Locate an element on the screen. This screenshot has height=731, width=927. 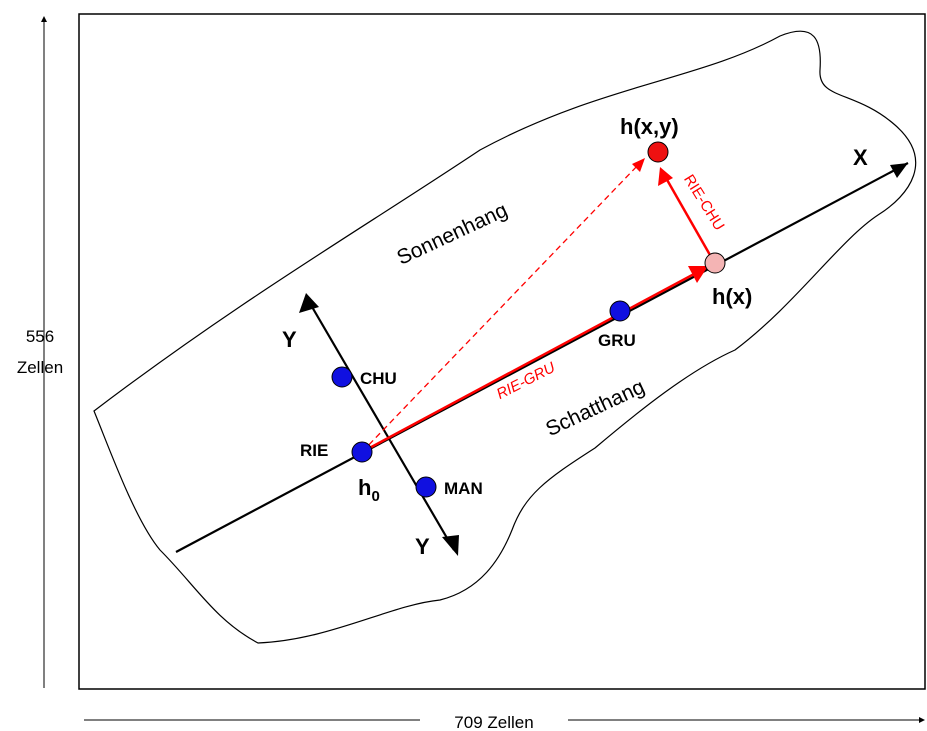
origin-label: h0 is located at coordinates (369, 490).